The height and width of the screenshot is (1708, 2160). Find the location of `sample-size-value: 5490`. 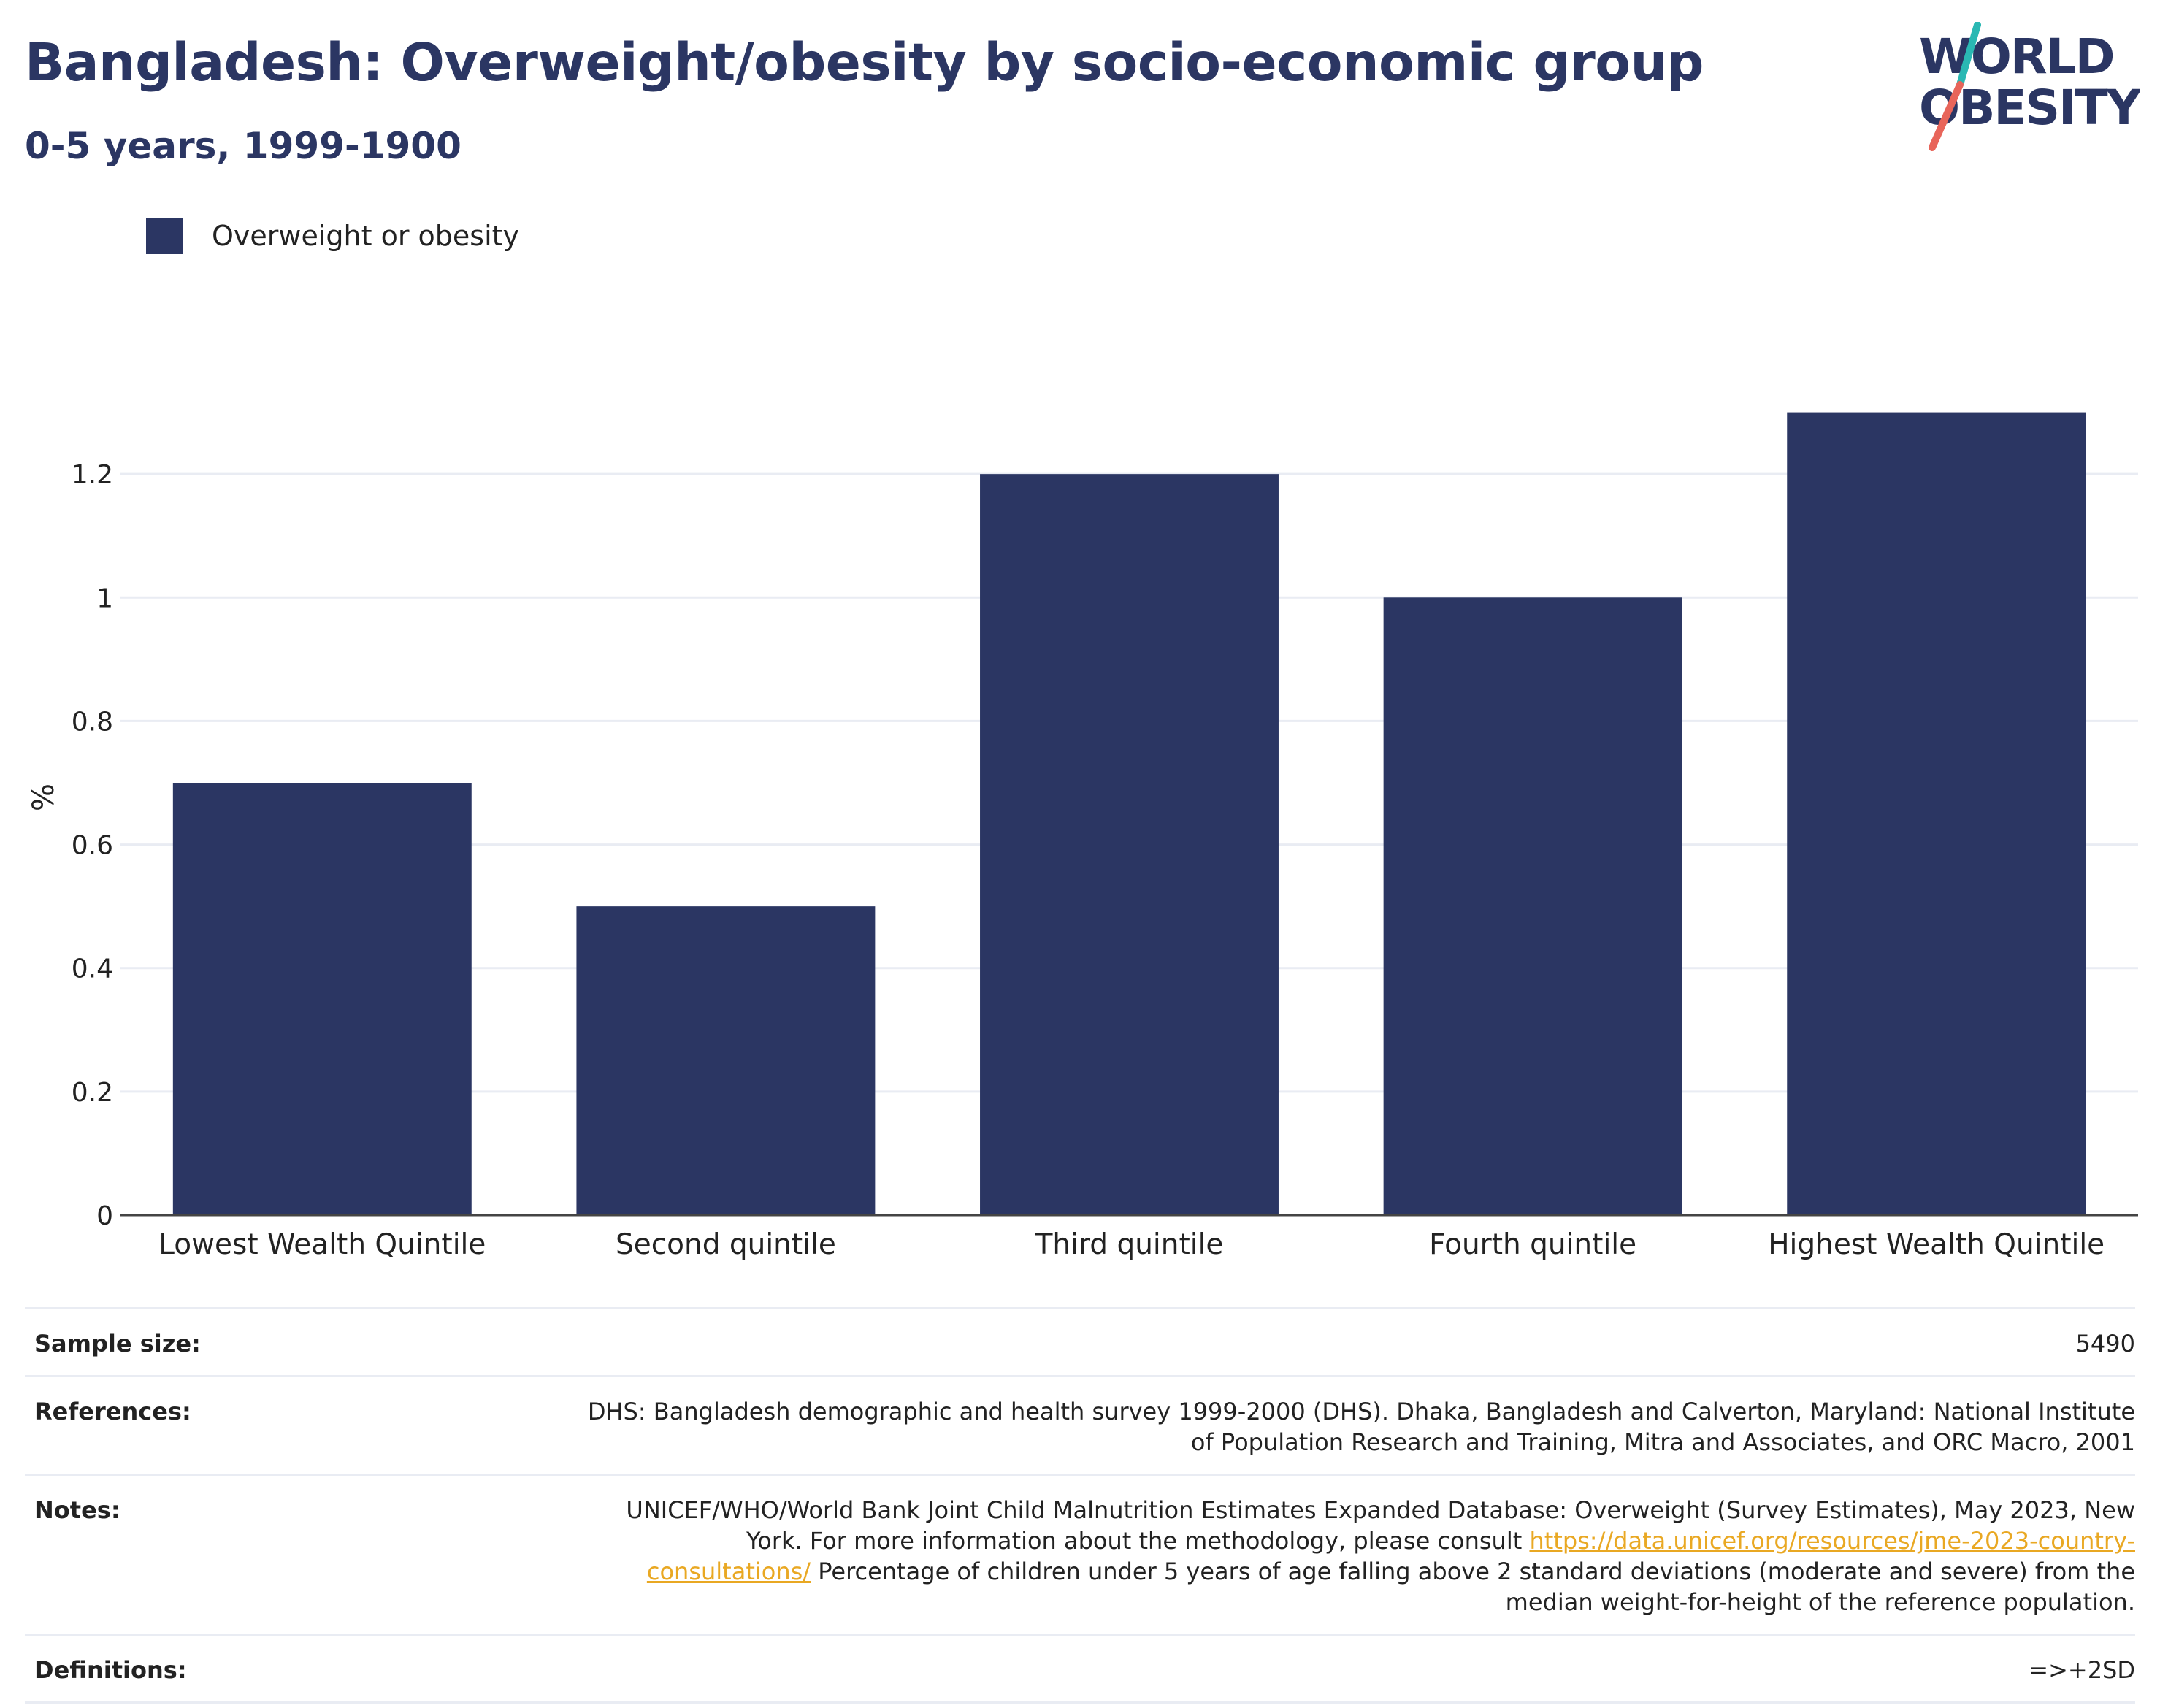

sample-size-value: 5490 is located at coordinates (2105, 1343).